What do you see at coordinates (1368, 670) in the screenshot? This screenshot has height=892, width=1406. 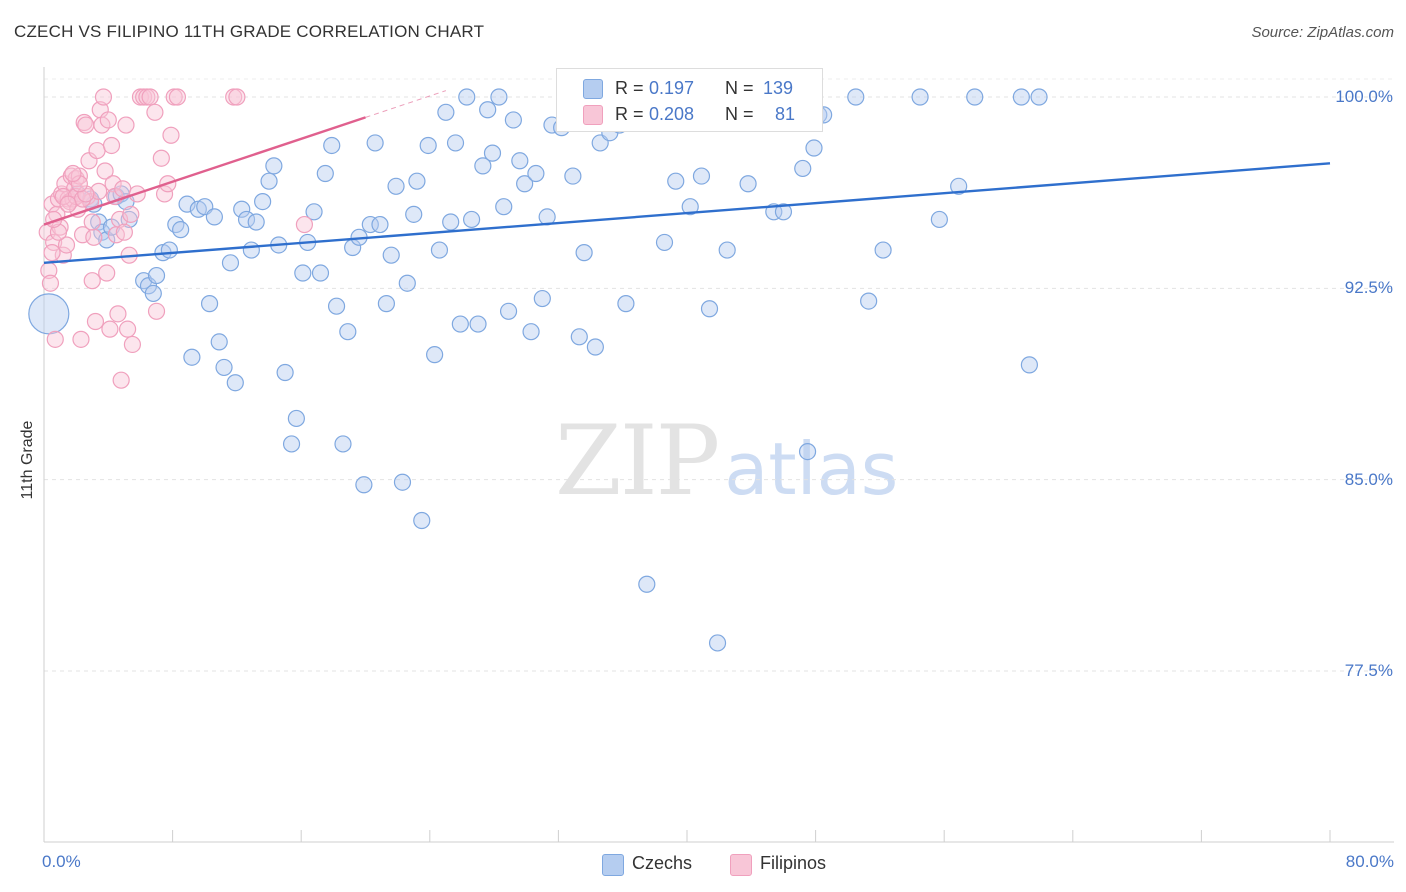 I see `y-tick-label-3: 77.5%` at bounding box center [1368, 670].